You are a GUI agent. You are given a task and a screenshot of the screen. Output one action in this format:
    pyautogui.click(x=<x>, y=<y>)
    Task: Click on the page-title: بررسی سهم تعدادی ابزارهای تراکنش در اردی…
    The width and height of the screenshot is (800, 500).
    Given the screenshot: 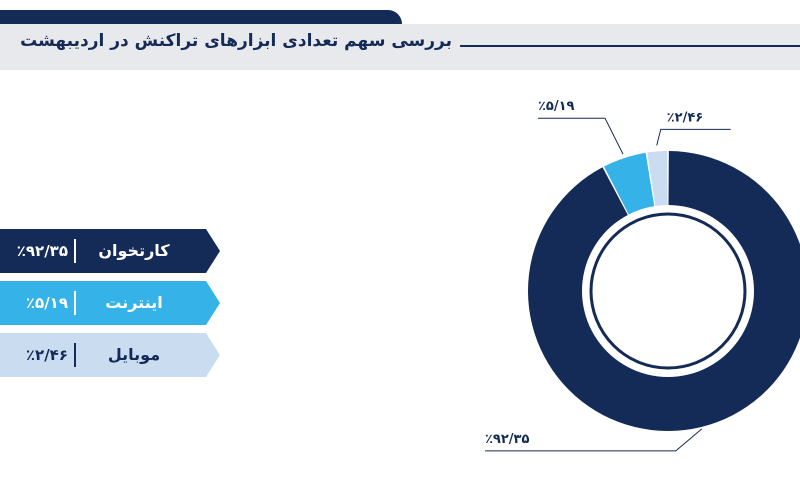 What is the action you would take?
    pyautogui.click(x=236, y=41)
    